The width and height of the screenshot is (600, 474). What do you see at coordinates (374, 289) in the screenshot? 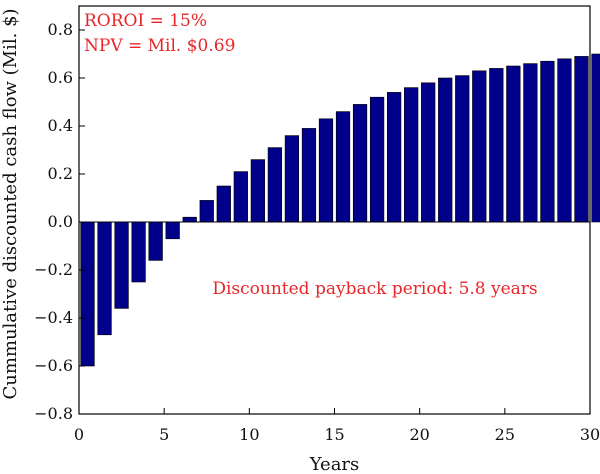
I see `annotation-payback-period: Discounted payback period: 5.8 years` at bounding box center [374, 289].